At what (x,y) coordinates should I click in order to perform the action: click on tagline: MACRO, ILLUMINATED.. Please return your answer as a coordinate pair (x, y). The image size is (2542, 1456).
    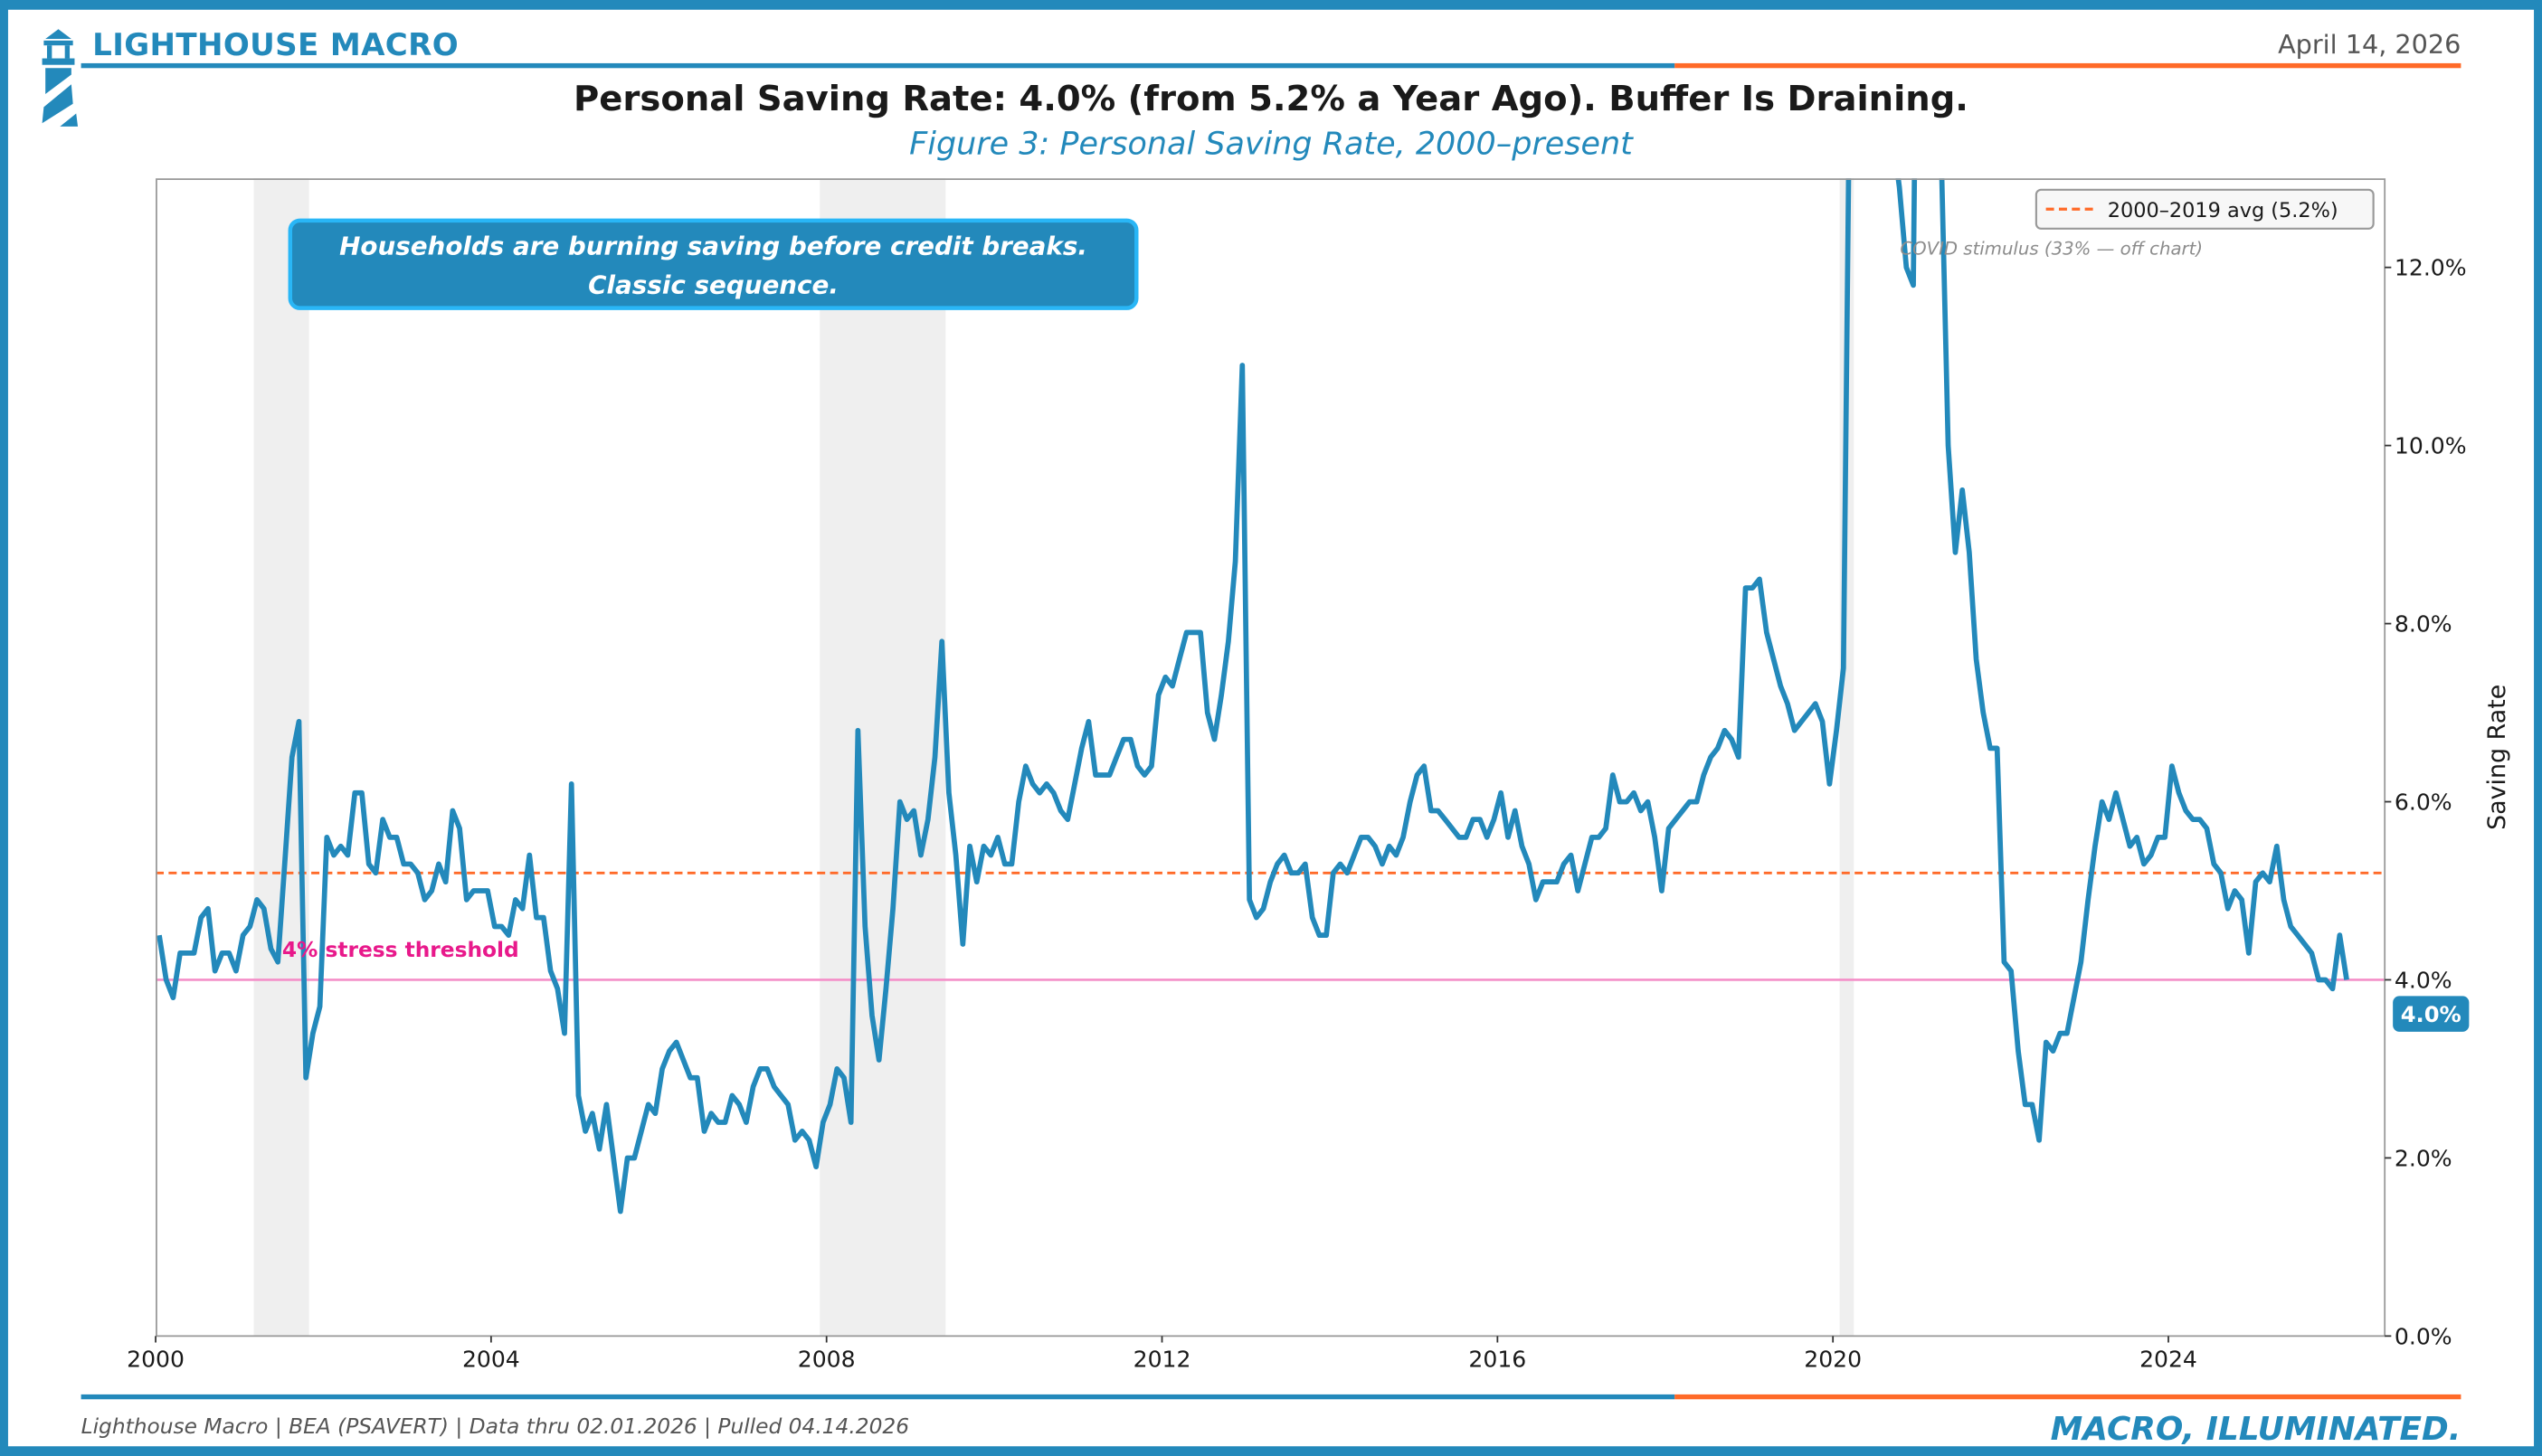
    Looking at the image, I should click on (2255, 1429).